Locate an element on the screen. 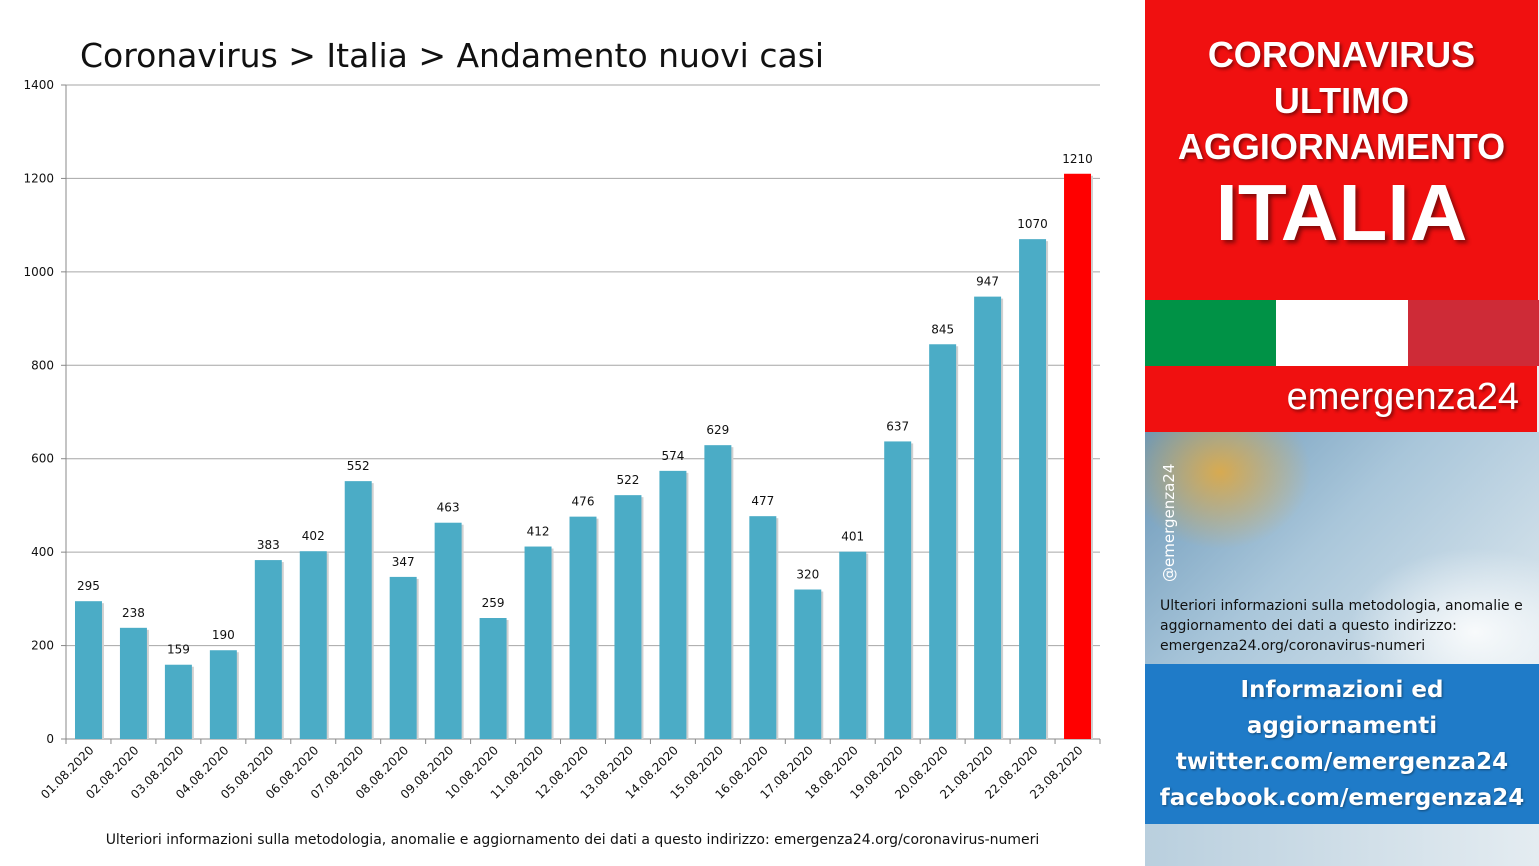 The height and width of the screenshot is (866, 1539). y-tick-label: 400 is located at coordinates (42, 552).